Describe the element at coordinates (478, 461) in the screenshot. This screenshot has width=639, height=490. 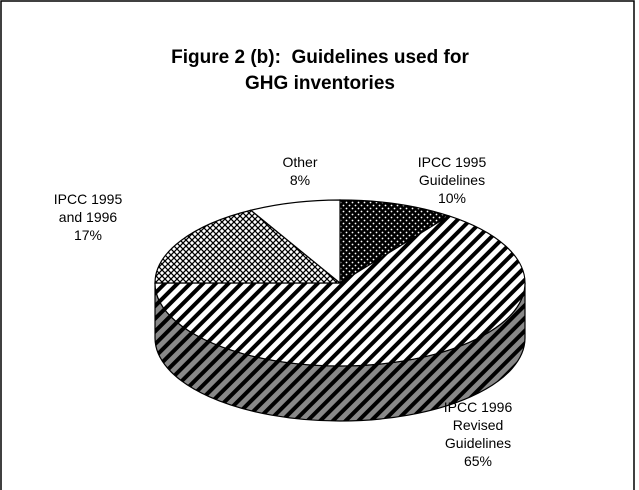
I see `slice-value: 65%` at that location.